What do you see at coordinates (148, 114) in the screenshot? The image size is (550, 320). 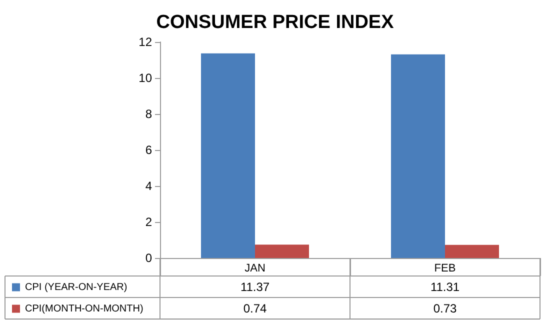 I see `y-tick-label: 8` at bounding box center [148, 114].